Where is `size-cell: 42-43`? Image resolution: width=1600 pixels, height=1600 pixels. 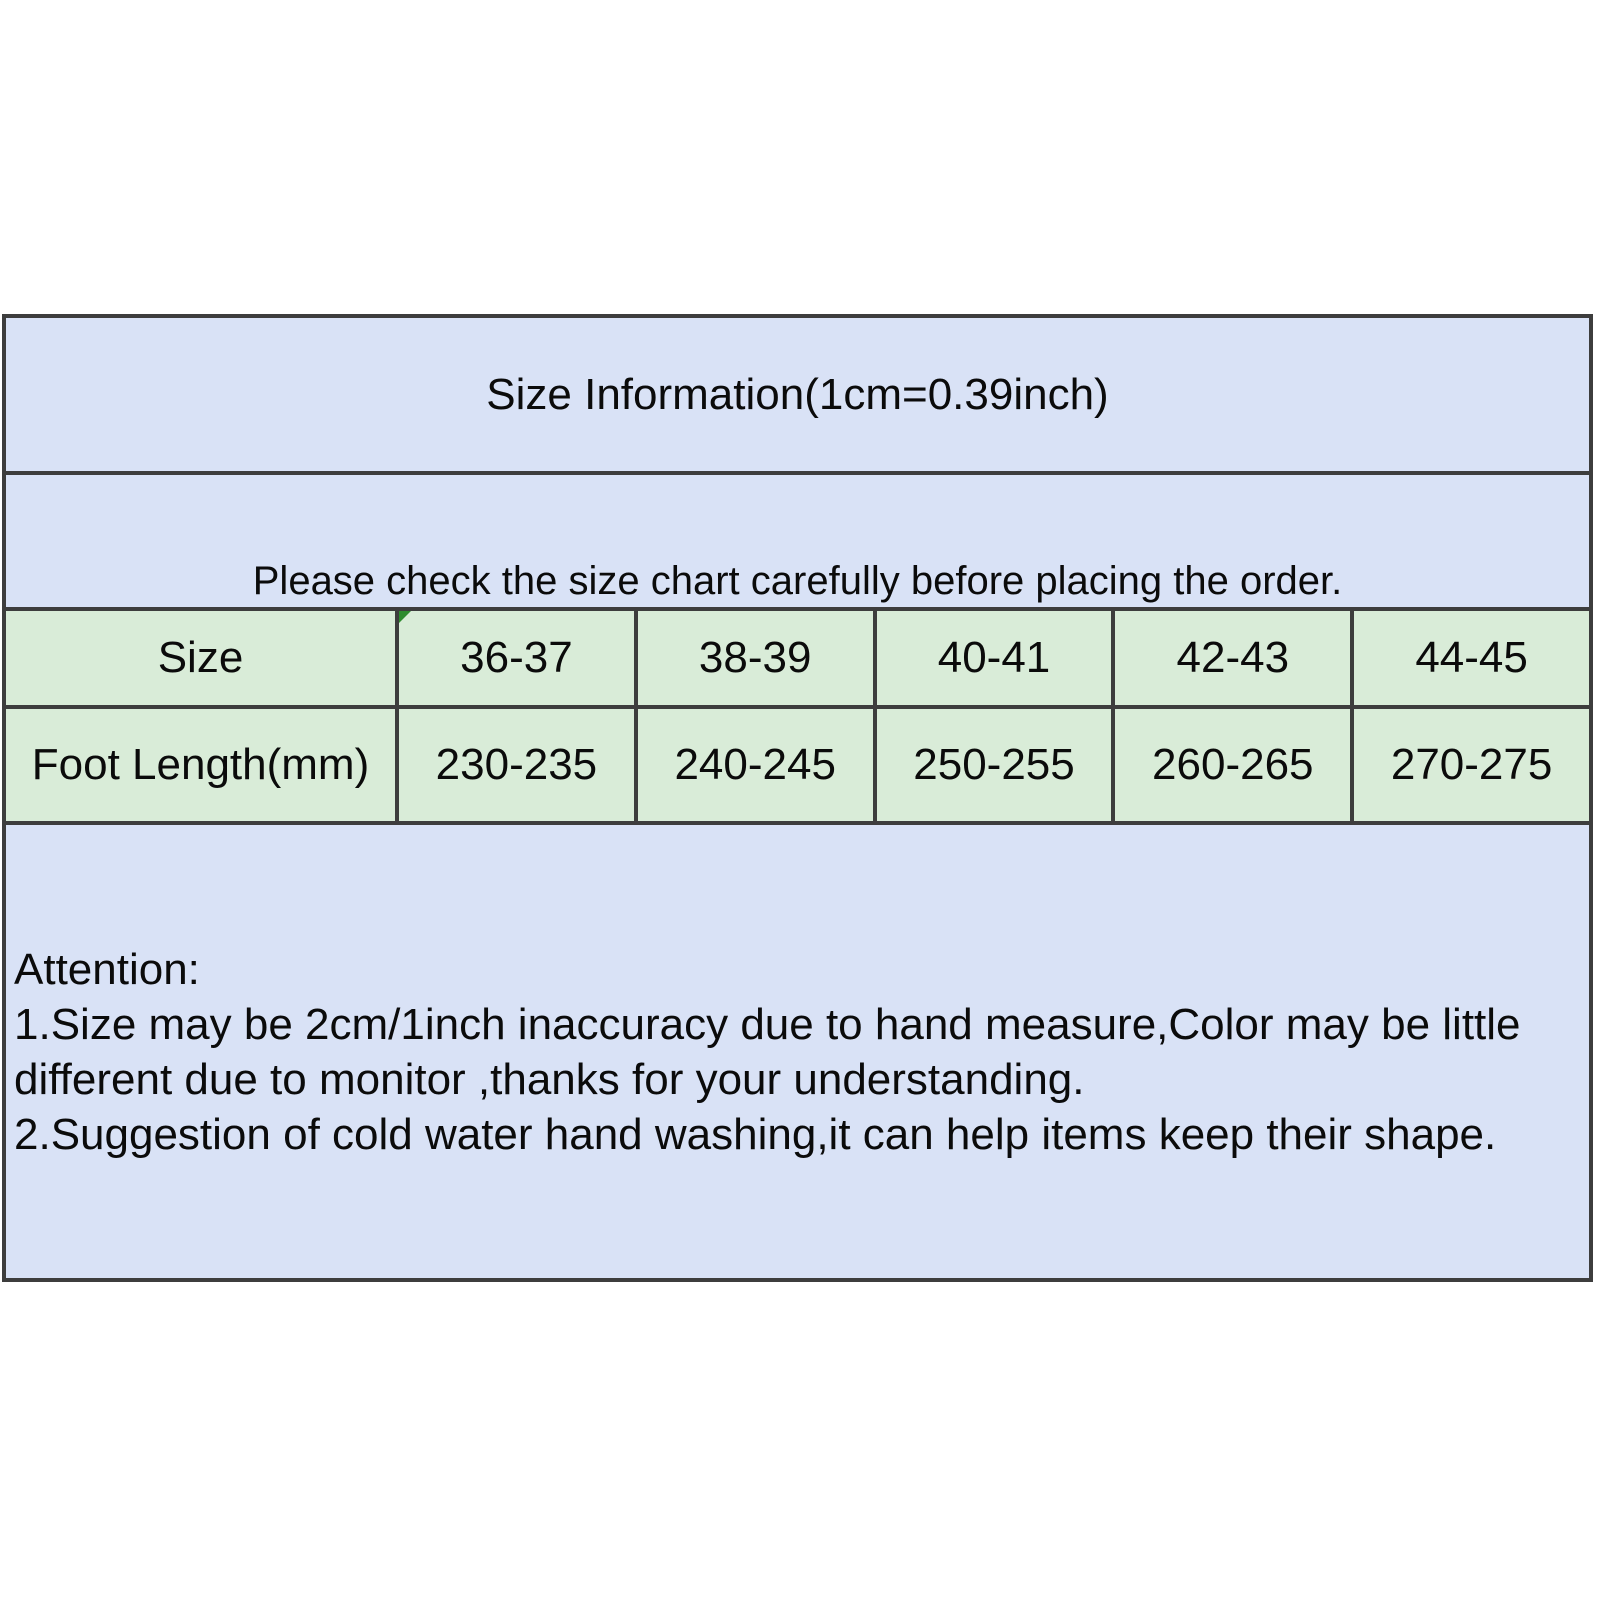 size-cell: 42-43 is located at coordinates (1230, 658).